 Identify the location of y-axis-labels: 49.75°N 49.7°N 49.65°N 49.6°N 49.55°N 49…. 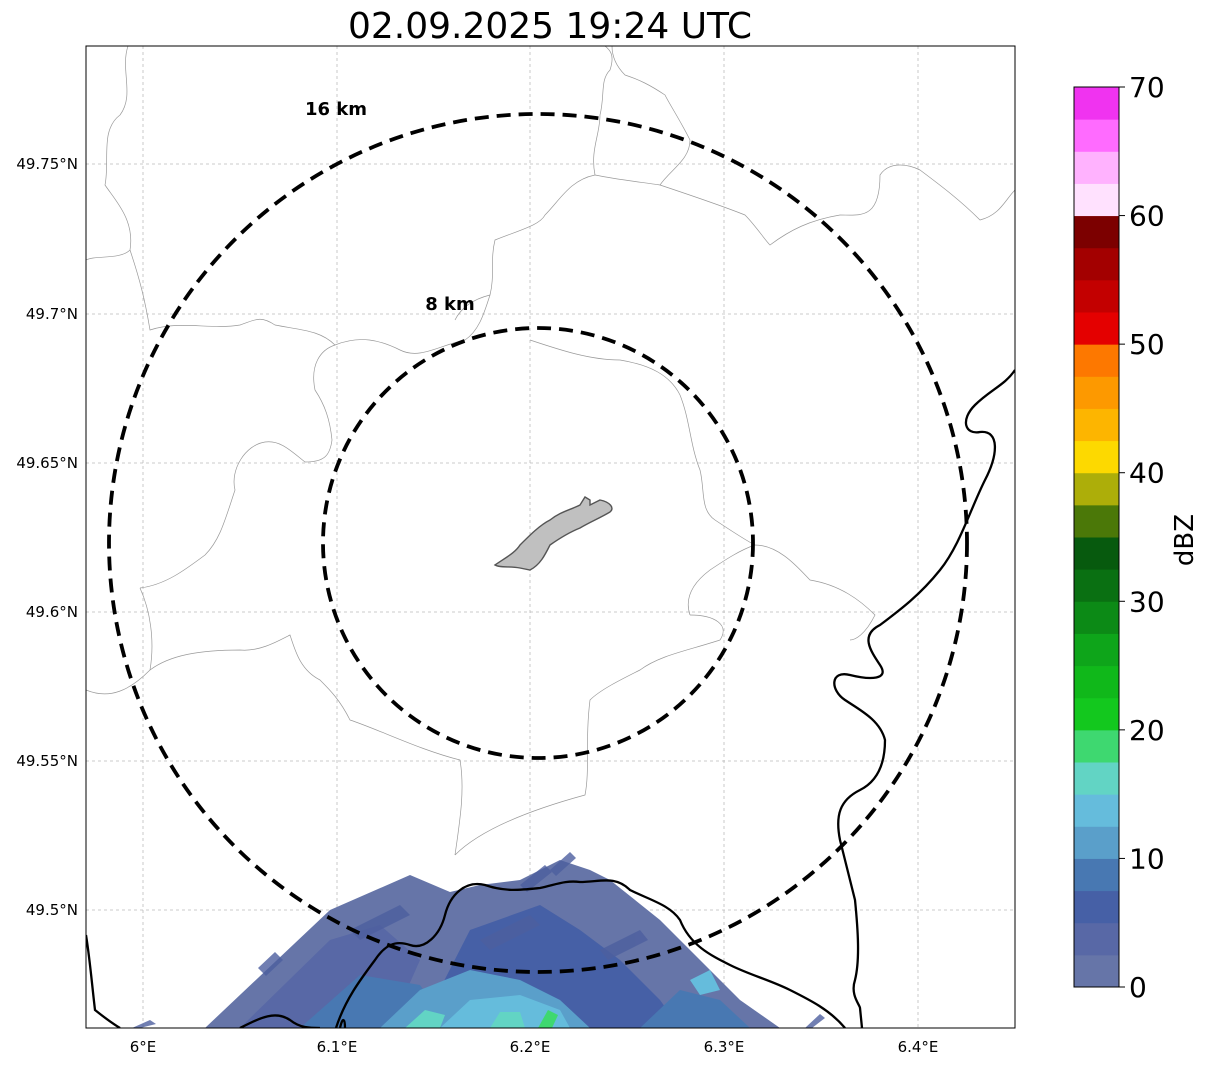
(47, 537).